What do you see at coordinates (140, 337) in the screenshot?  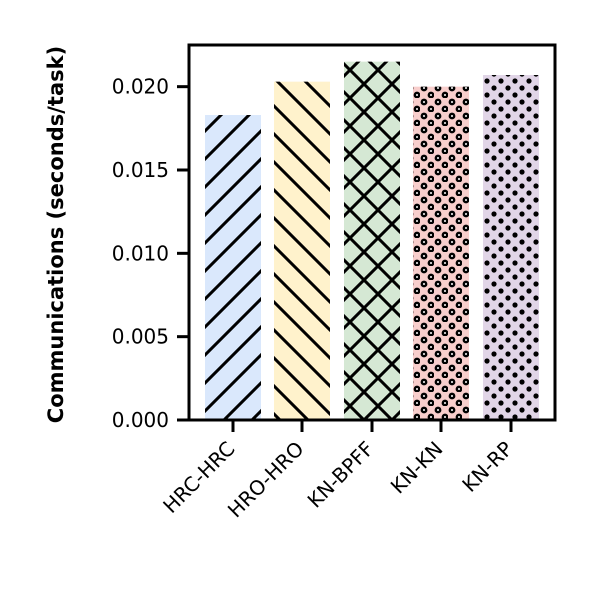 I see `y-tick-label: 0.005` at bounding box center [140, 337].